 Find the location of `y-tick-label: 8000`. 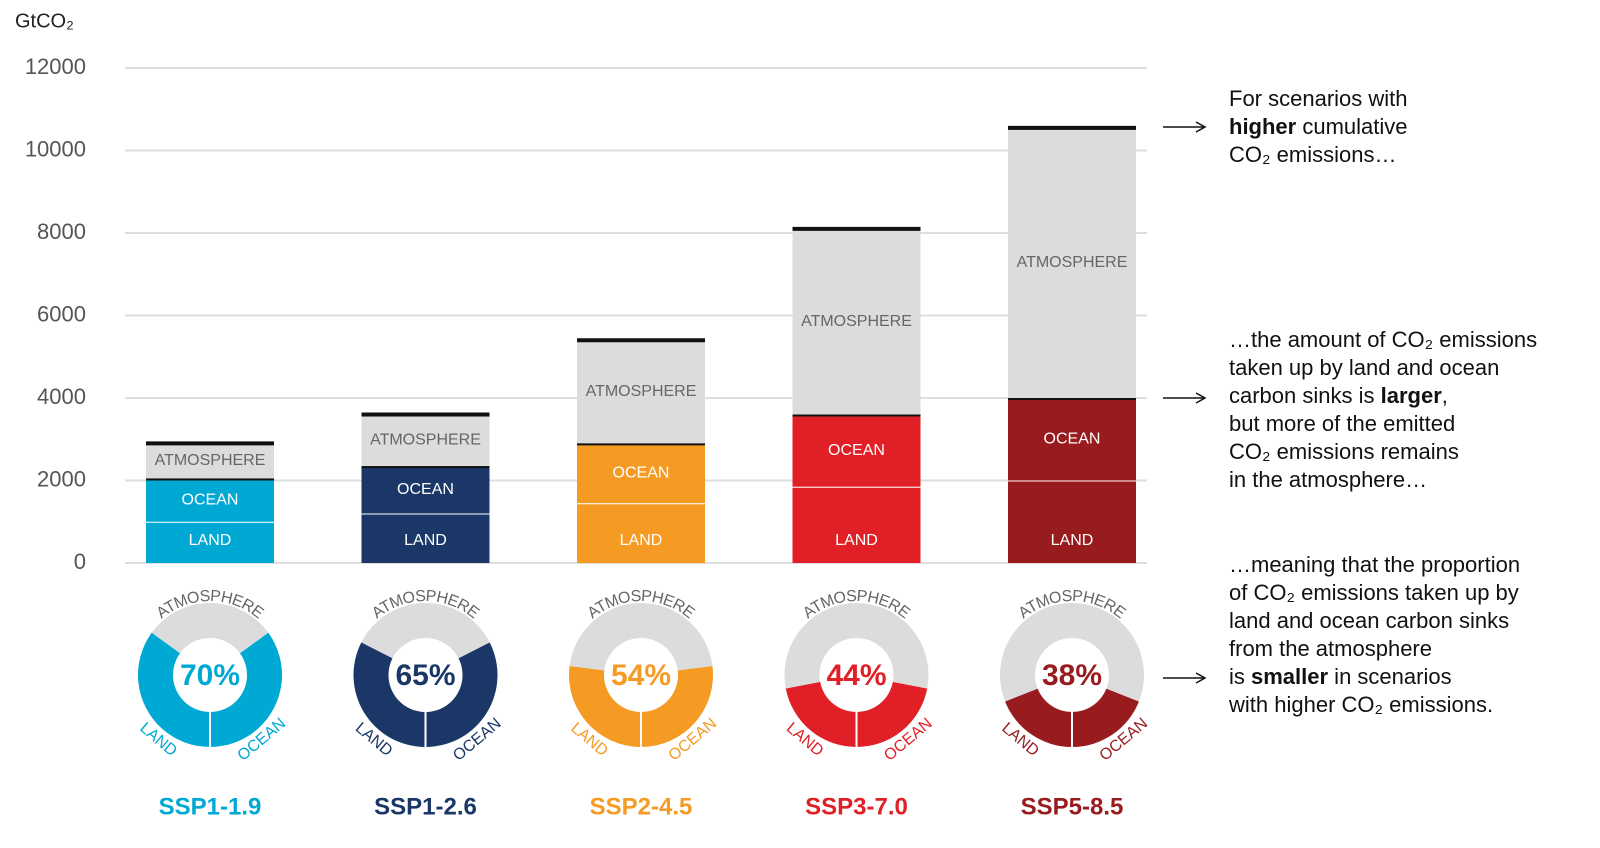

y-tick-label: 8000 is located at coordinates (61, 231).